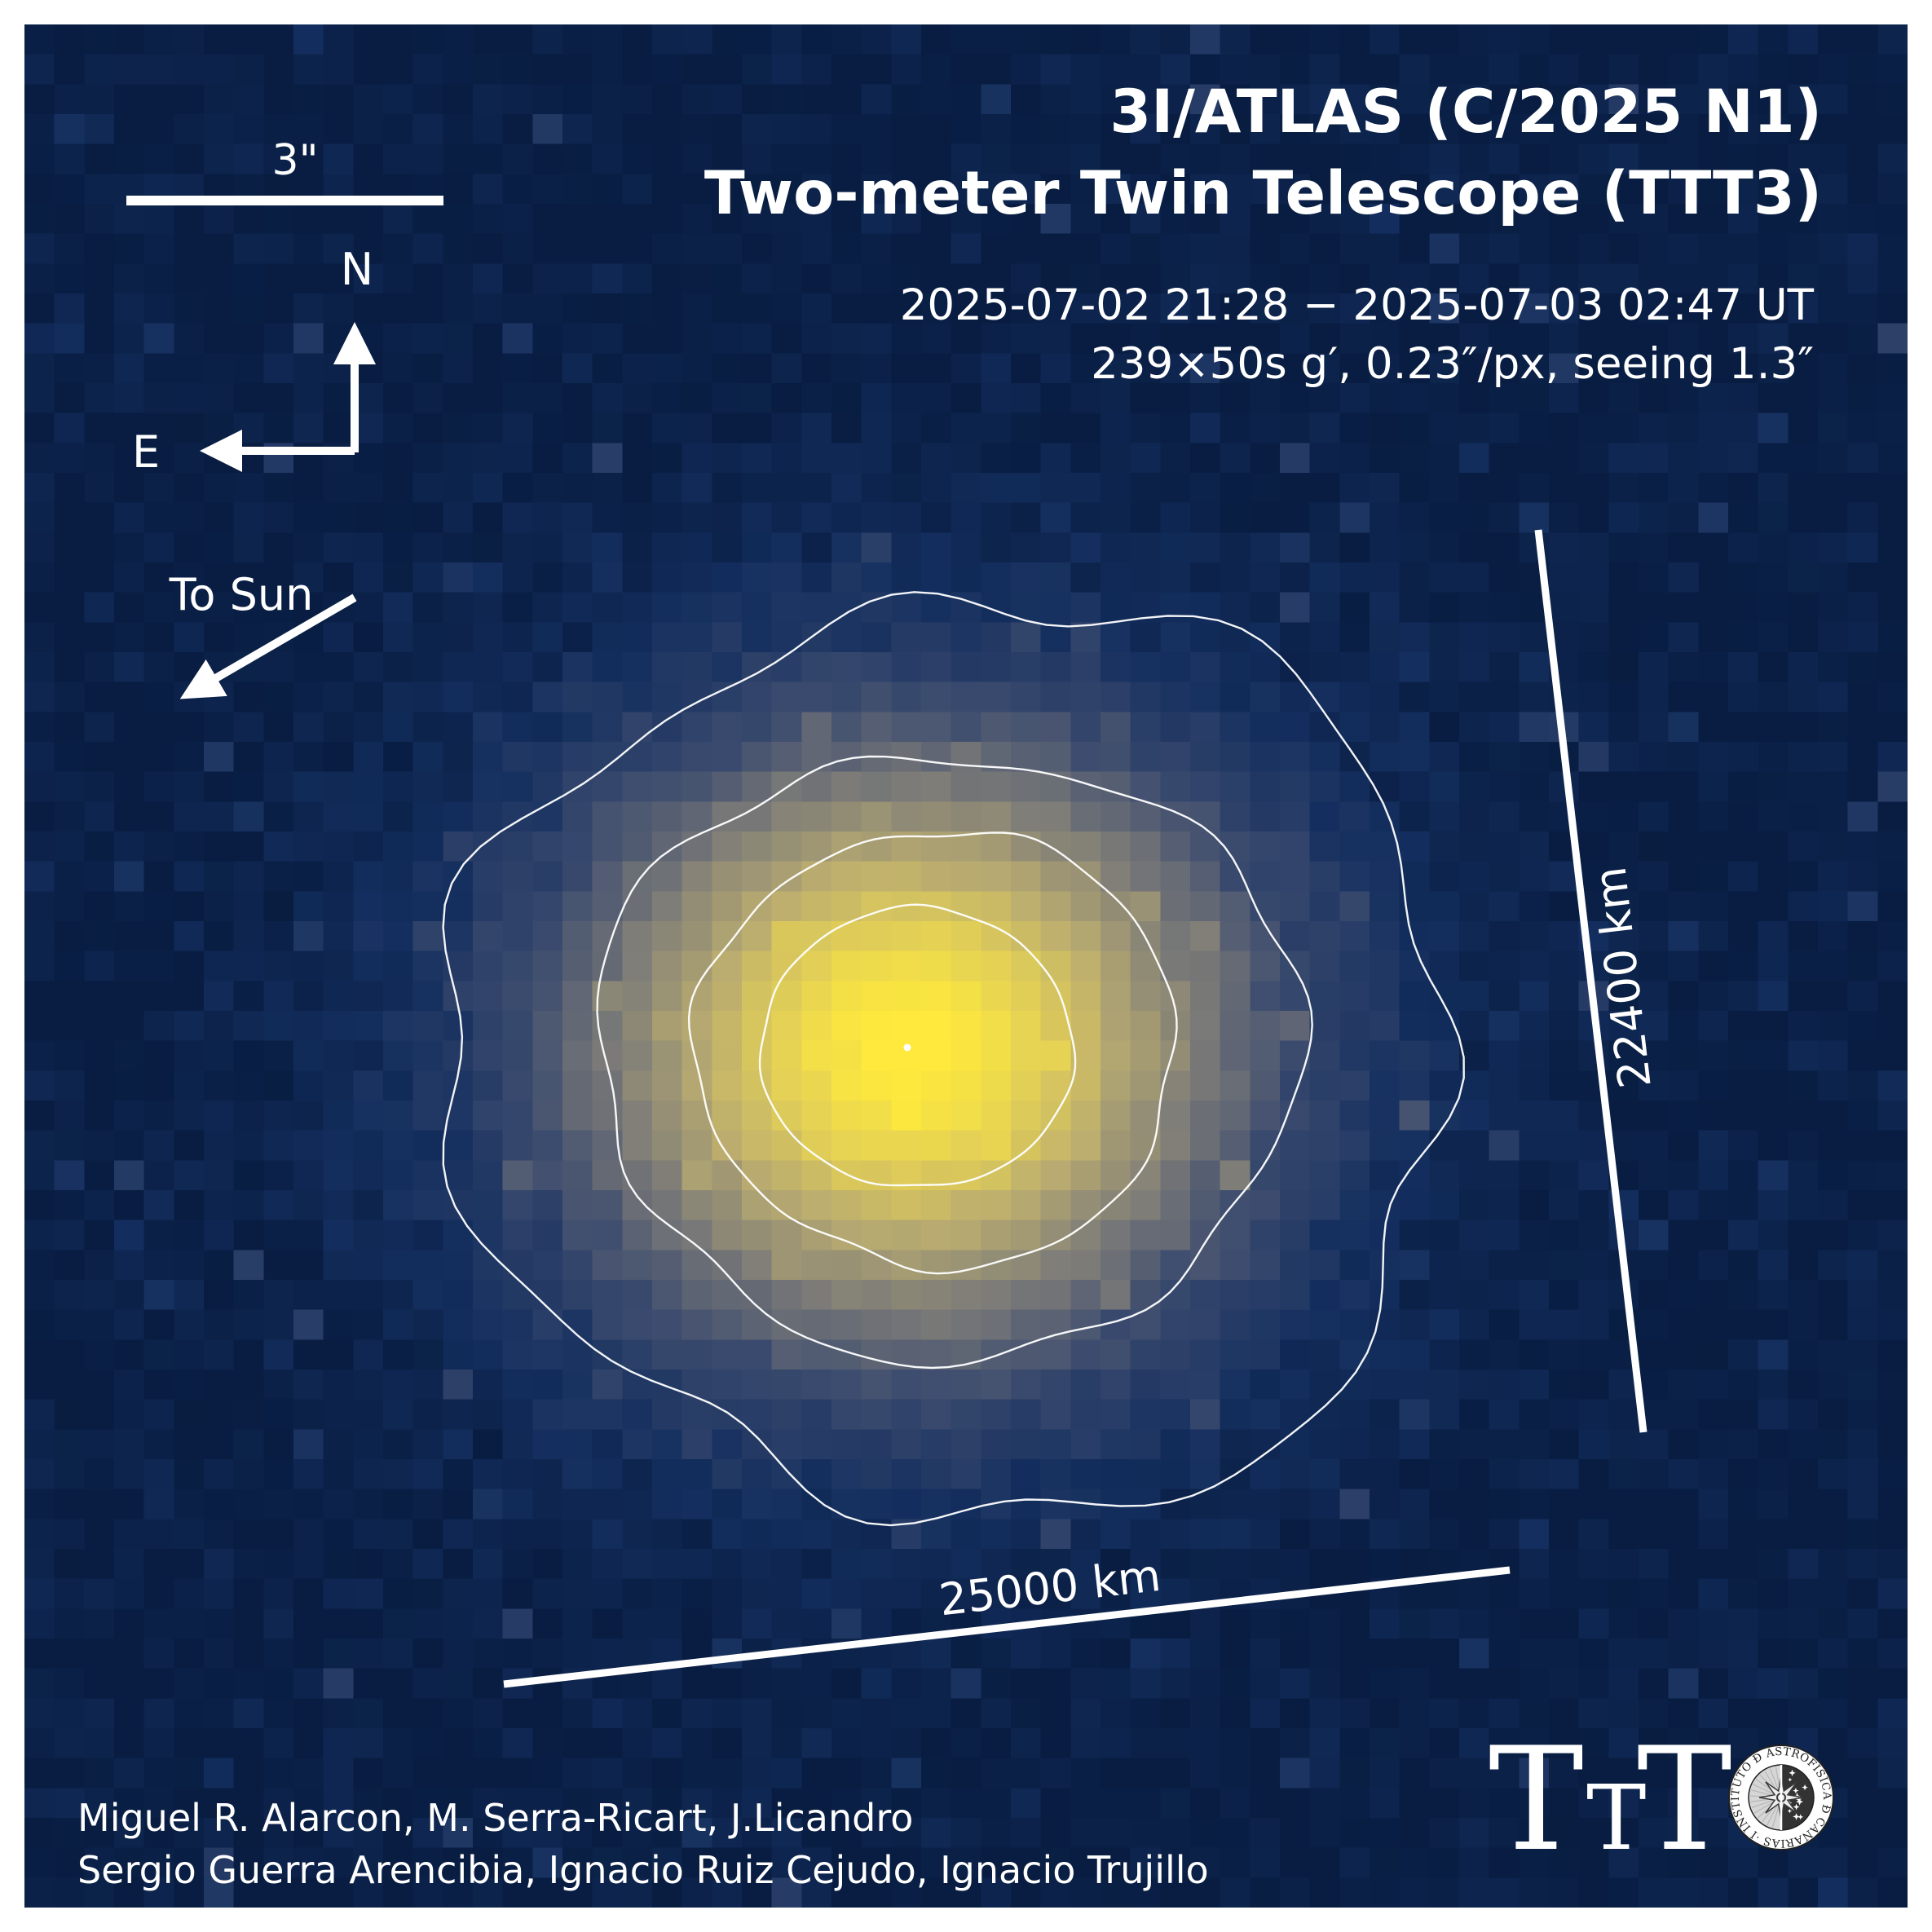  What do you see at coordinates (1536, 1800) in the screenshot?
I see `ttt-letter-1: T` at bounding box center [1536, 1800].